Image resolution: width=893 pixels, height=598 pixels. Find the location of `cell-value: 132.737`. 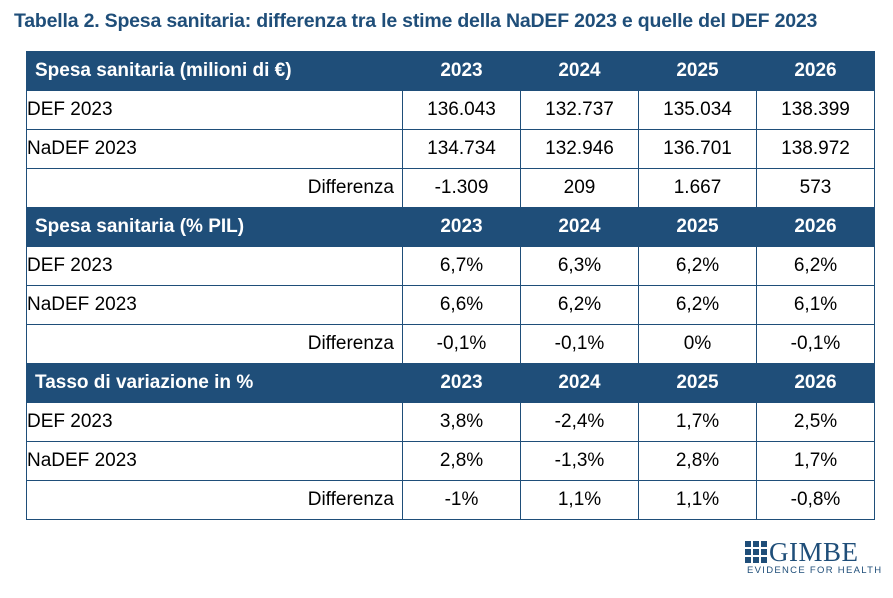

cell-value: 132.737 is located at coordinates (579, 110).